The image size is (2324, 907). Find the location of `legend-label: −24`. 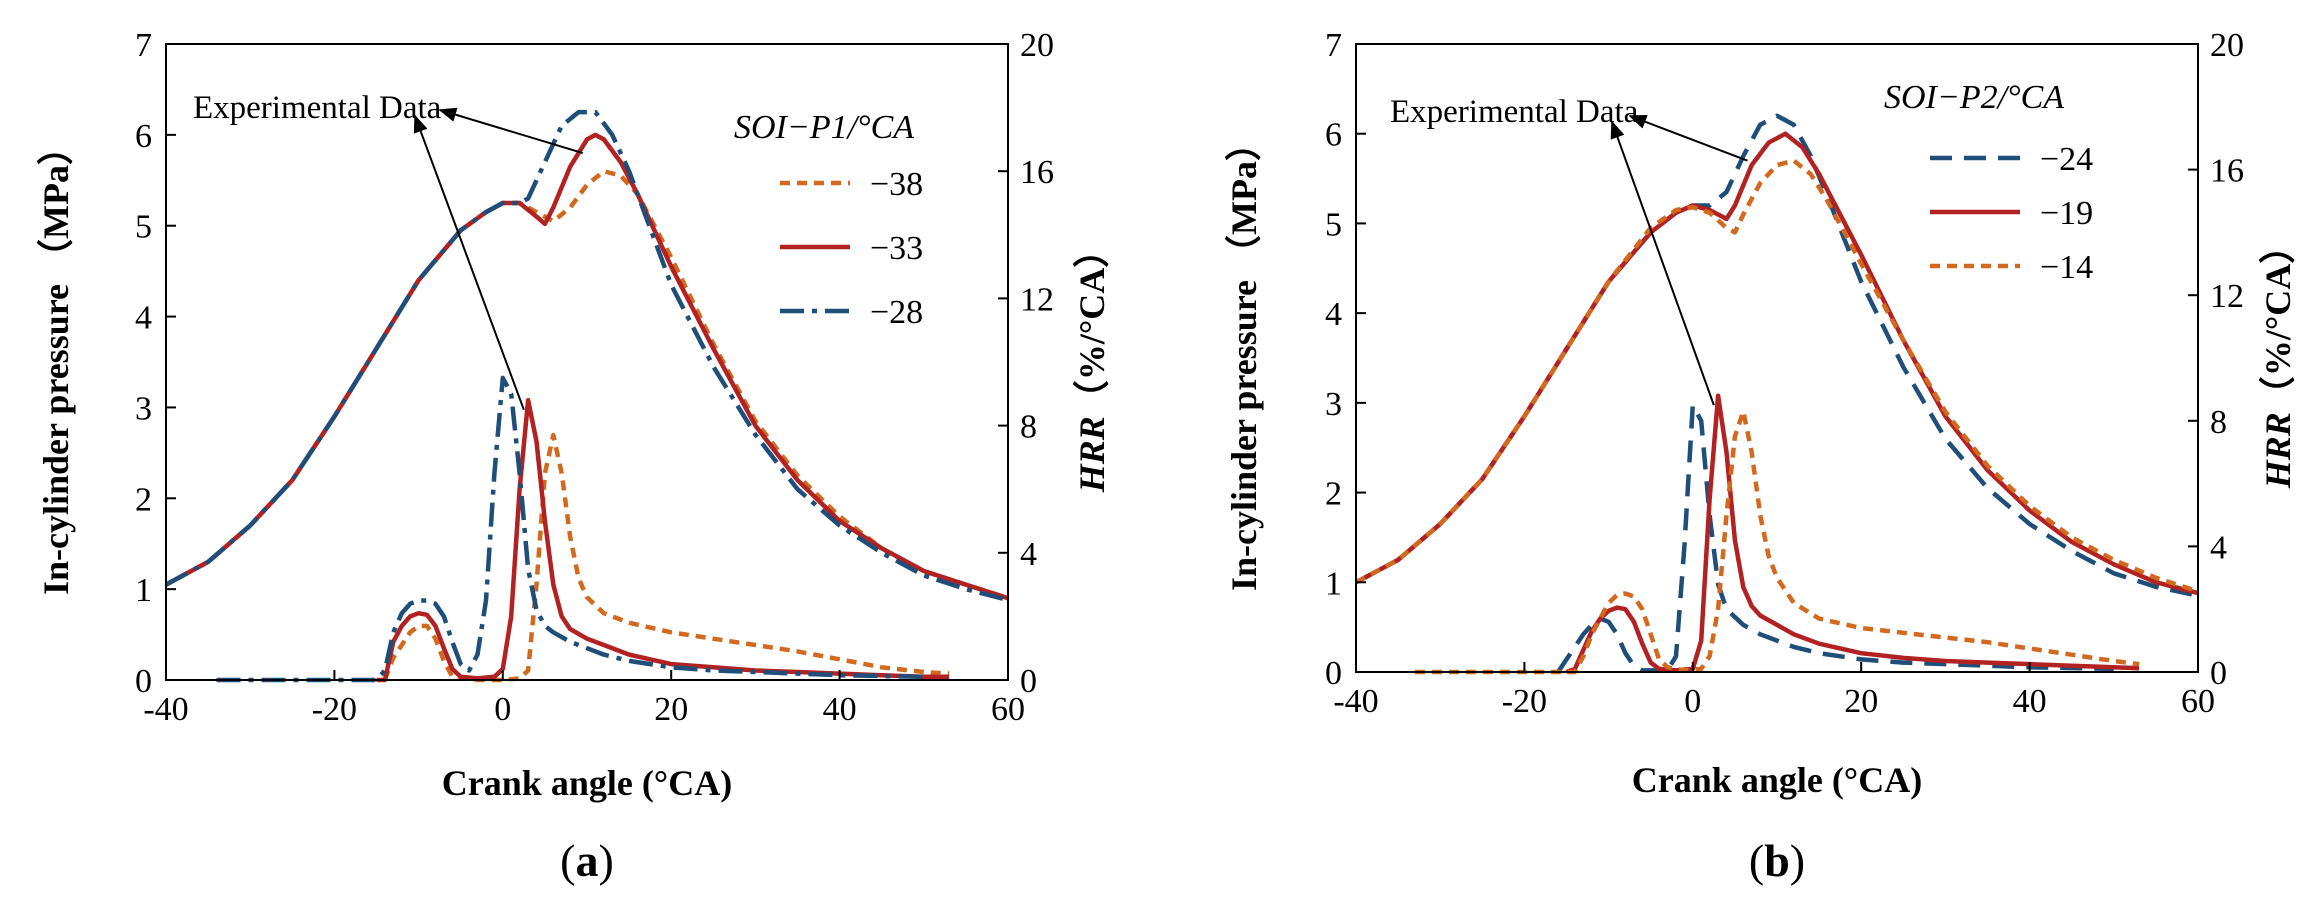

legend-label: −24 is located at coordinates (2066, 159).